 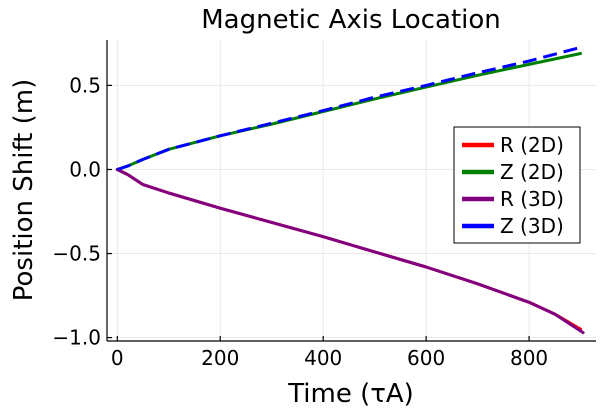 What do you see at coordinates (350, 394) in the screenshot?
I see `x-axis-label: Time (τA)` at bounding box center [350, 394].